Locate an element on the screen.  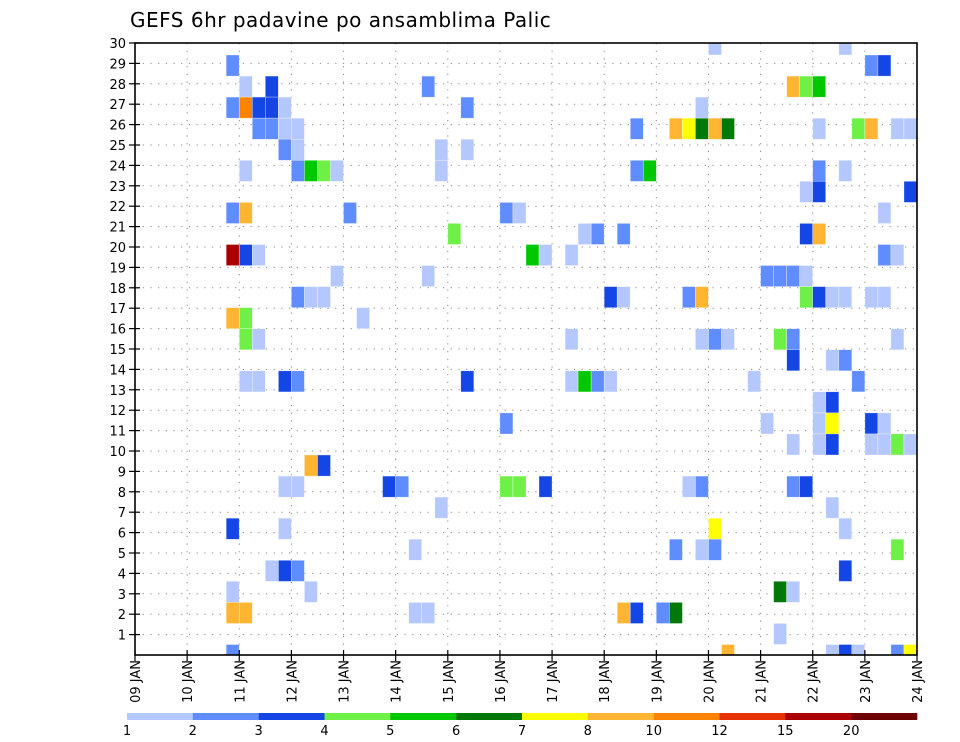
x-tick-label: 12 JAN is located at coordinates (292, 681).